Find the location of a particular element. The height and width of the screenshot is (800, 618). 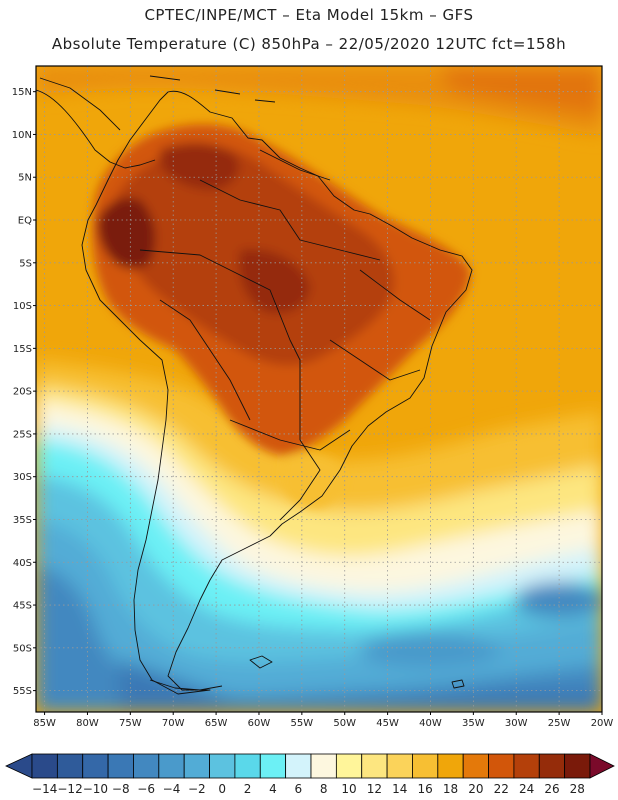

lat-tick-label: 25S is located at coordinates (22, 434).